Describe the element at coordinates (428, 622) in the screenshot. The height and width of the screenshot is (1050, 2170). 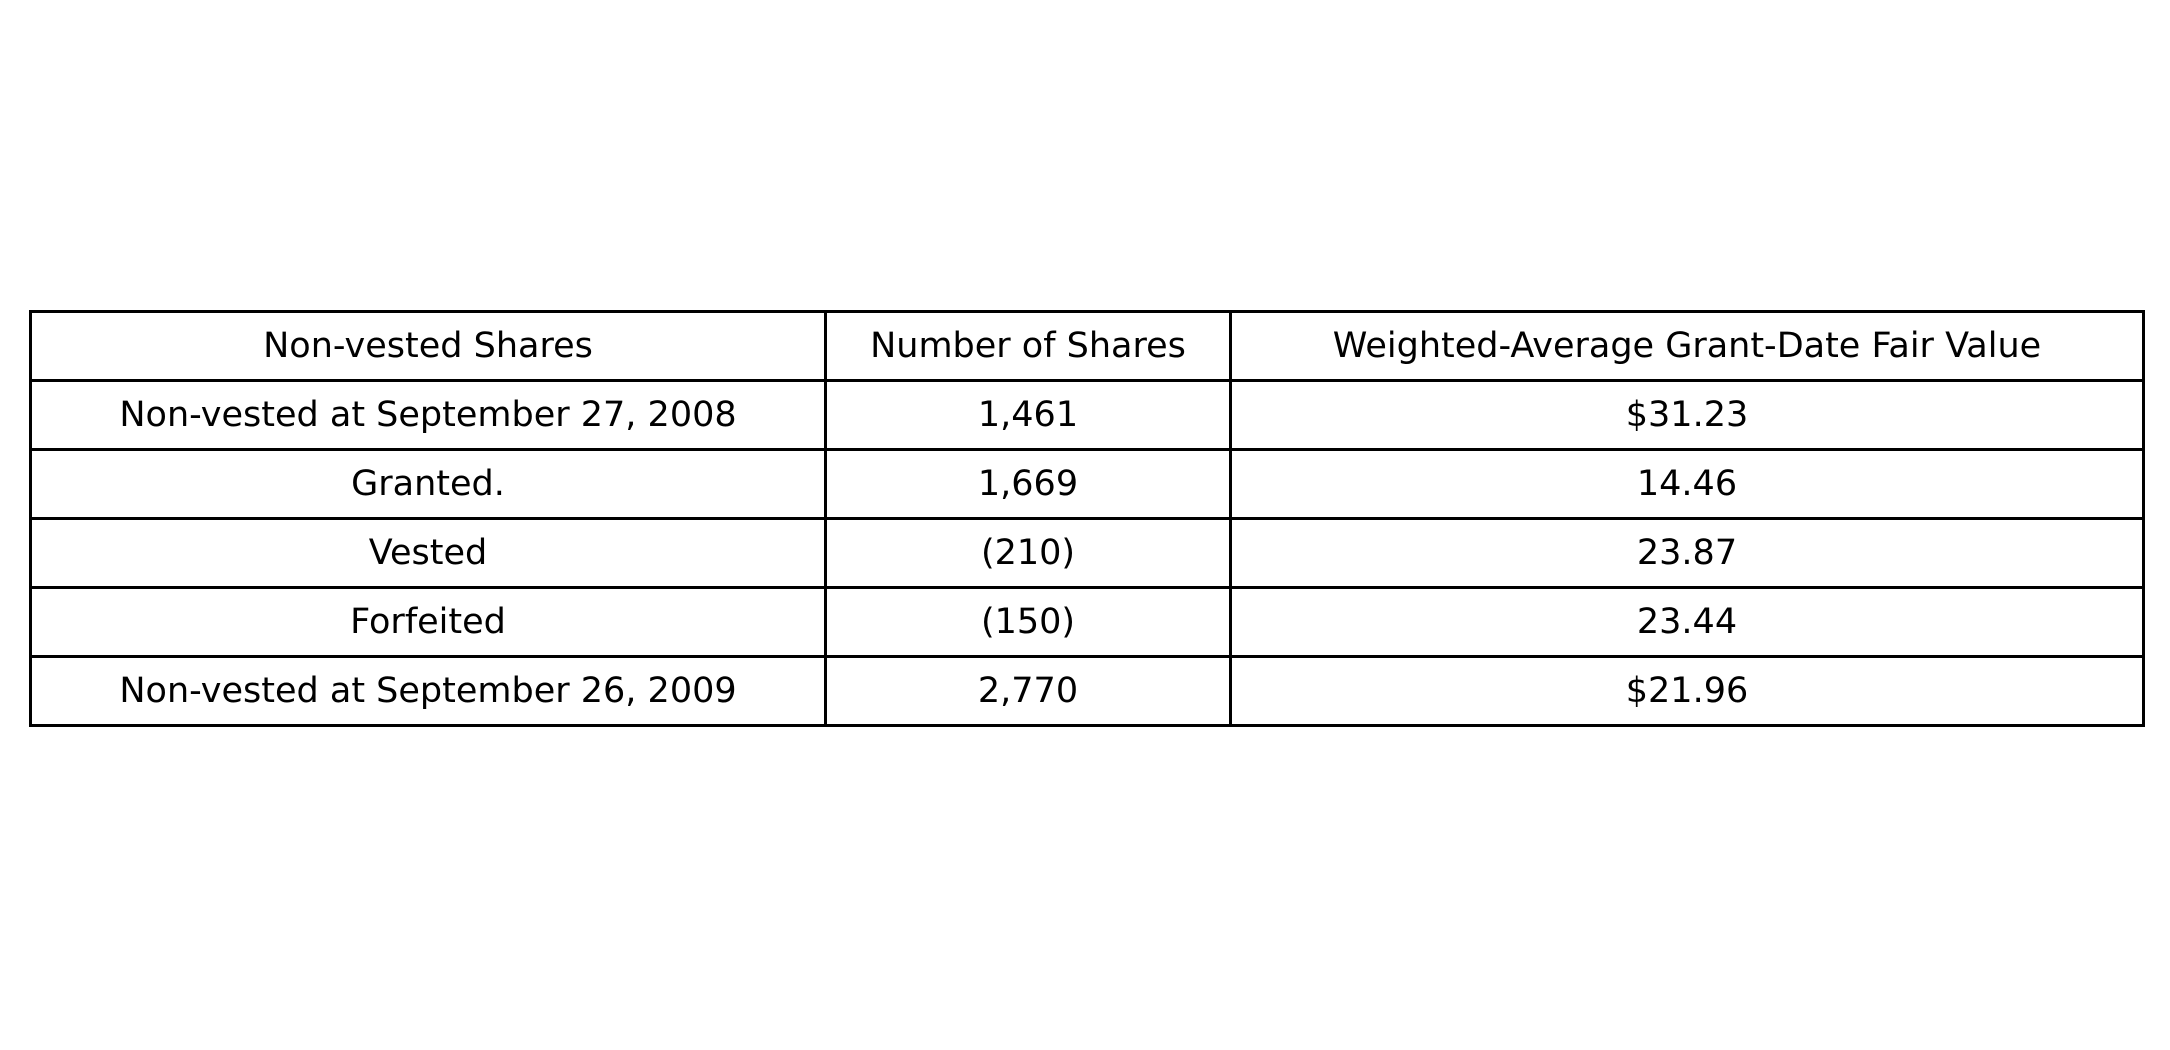
I see `table-cell: Forfeited` at that location.